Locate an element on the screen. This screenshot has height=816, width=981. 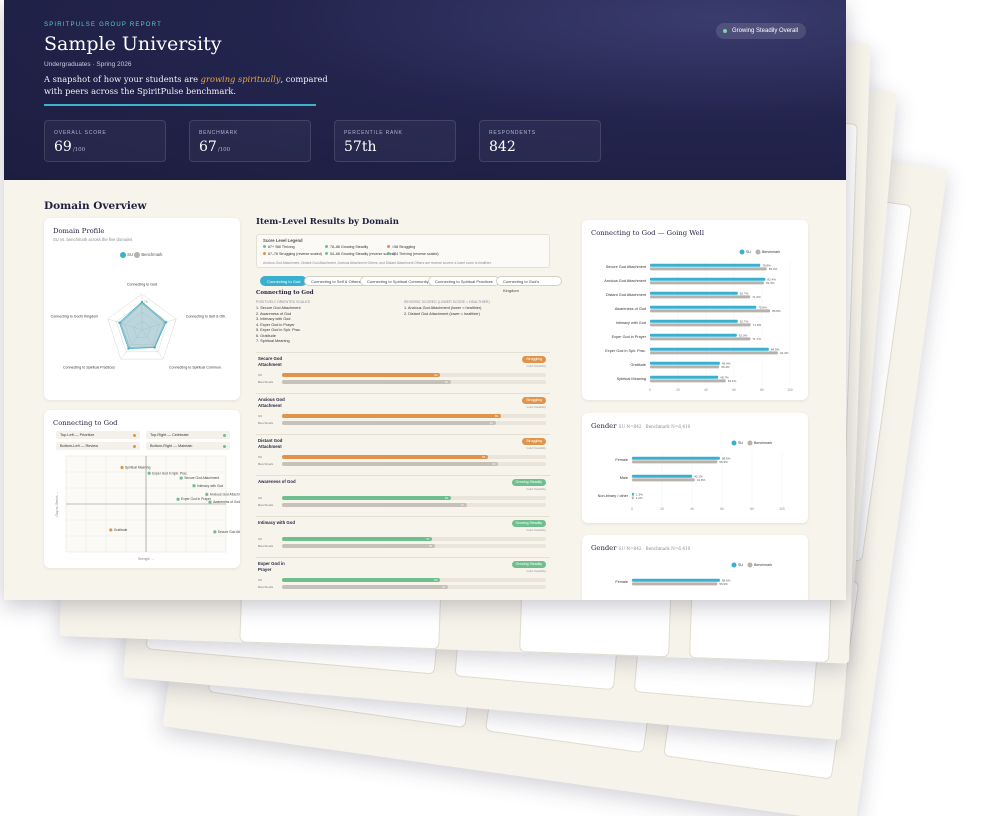
domain-profile-title: Domain Profile is located at coordinates (79, 231).